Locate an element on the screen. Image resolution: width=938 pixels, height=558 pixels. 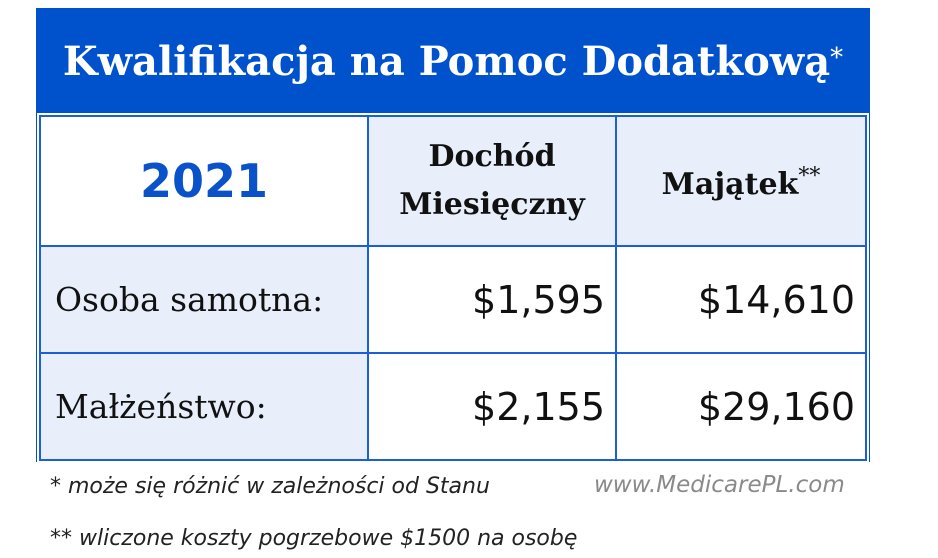
assets-value: $14,610 is located at coordinates (741, 299).